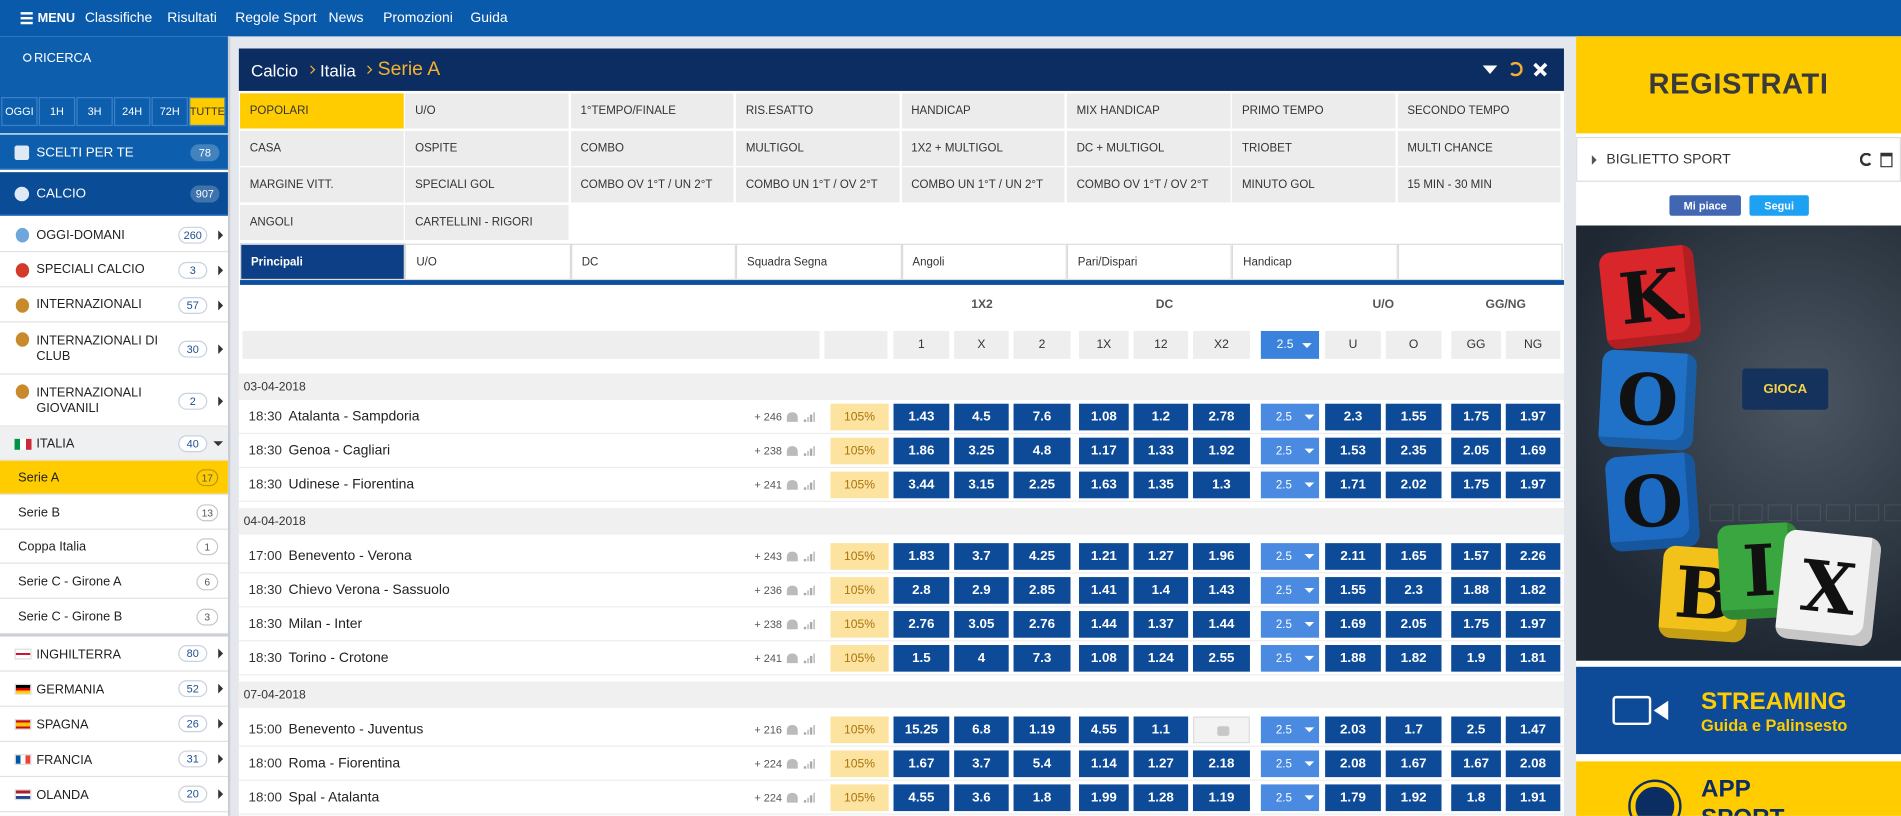  I want to click on nav-link: Regole Sport, so click(276, 18).